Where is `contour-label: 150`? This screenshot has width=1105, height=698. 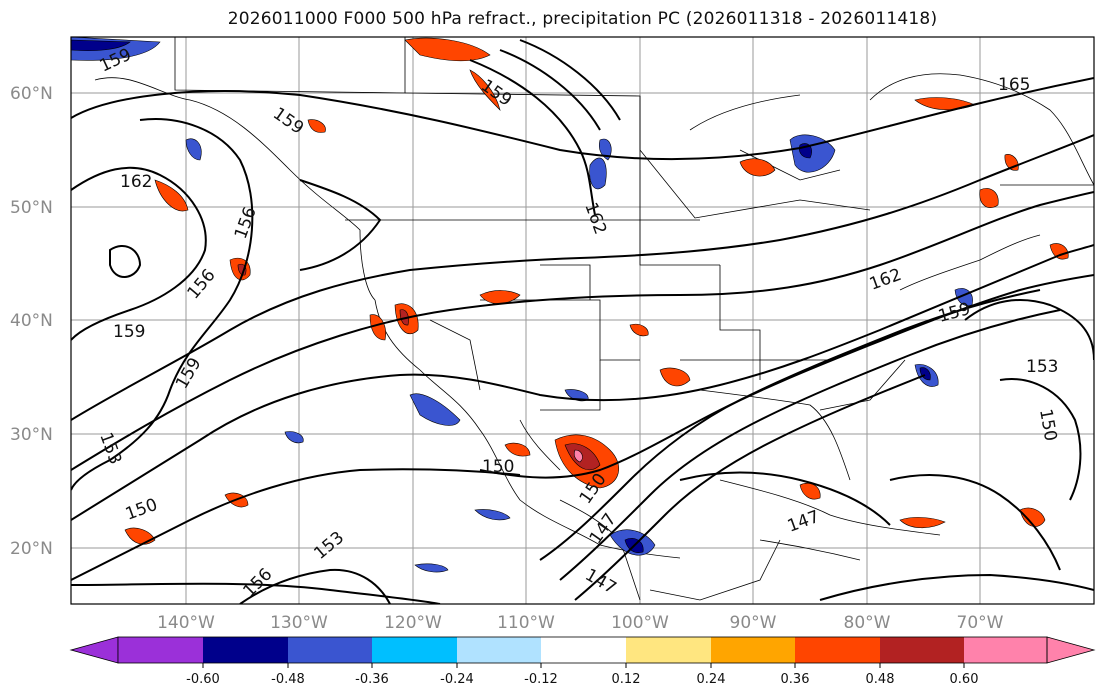 contour-label: 150 is located at coordinates (498, 467).